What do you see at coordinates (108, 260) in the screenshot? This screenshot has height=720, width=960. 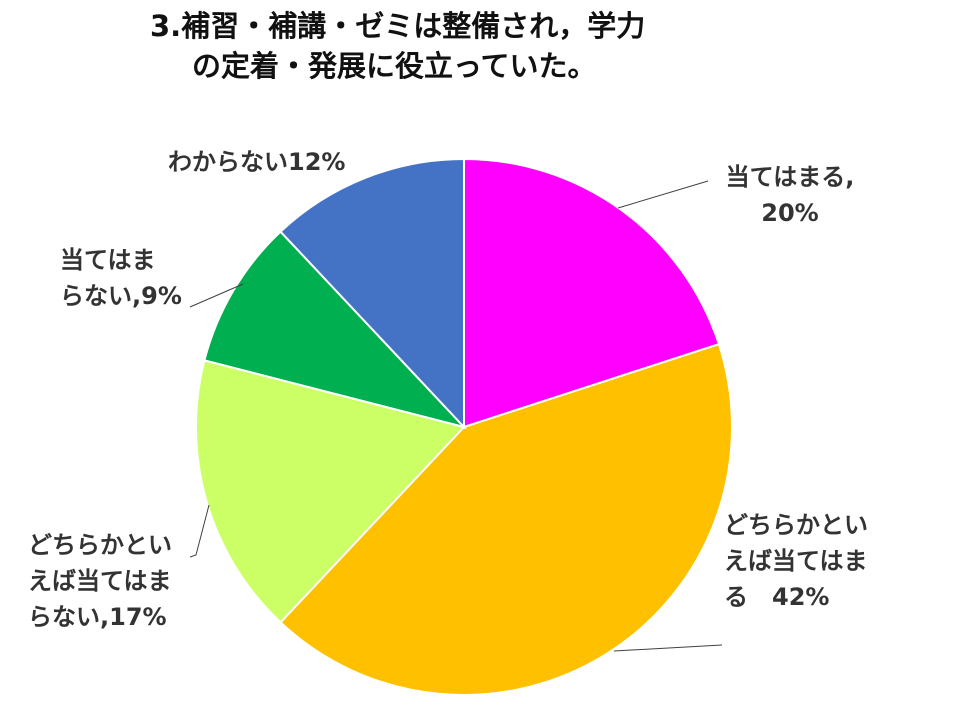 I see `slice-label-4-line-1: 当てはま` at bounding box center [108, 260].